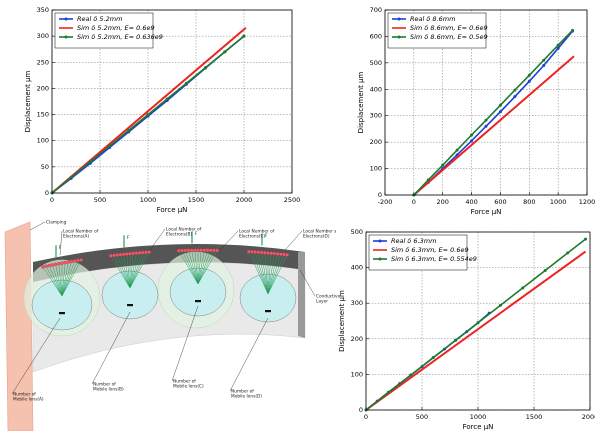 The width and height of the screenshot is (595, 431). I want to click on diagram-label: Conductive, so click(328, 297).